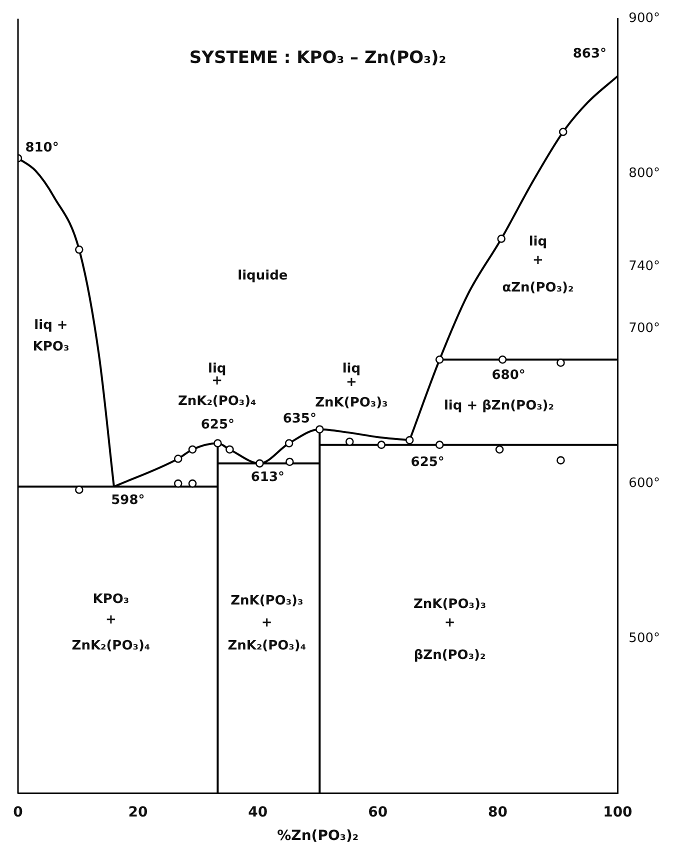  What do you see at coordinates (18, 812) in the screenshot?
I see `x-tick-label: 0` at bounding box center [18, 812].